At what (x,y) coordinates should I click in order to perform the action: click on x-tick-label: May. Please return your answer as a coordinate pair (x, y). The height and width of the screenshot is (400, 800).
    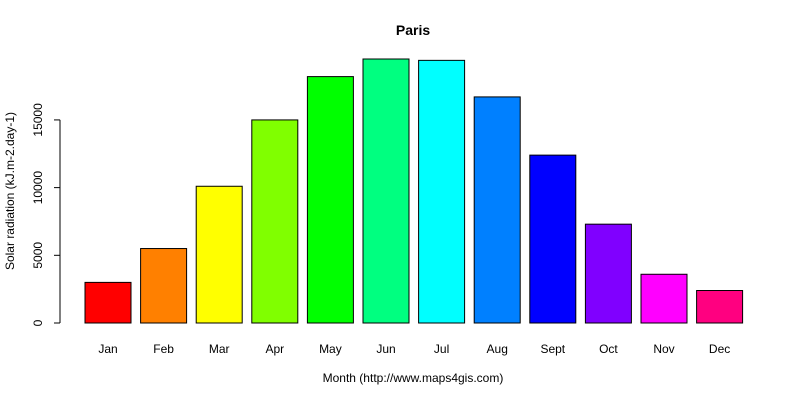
    Looking at the image, I should click on (330, 349).